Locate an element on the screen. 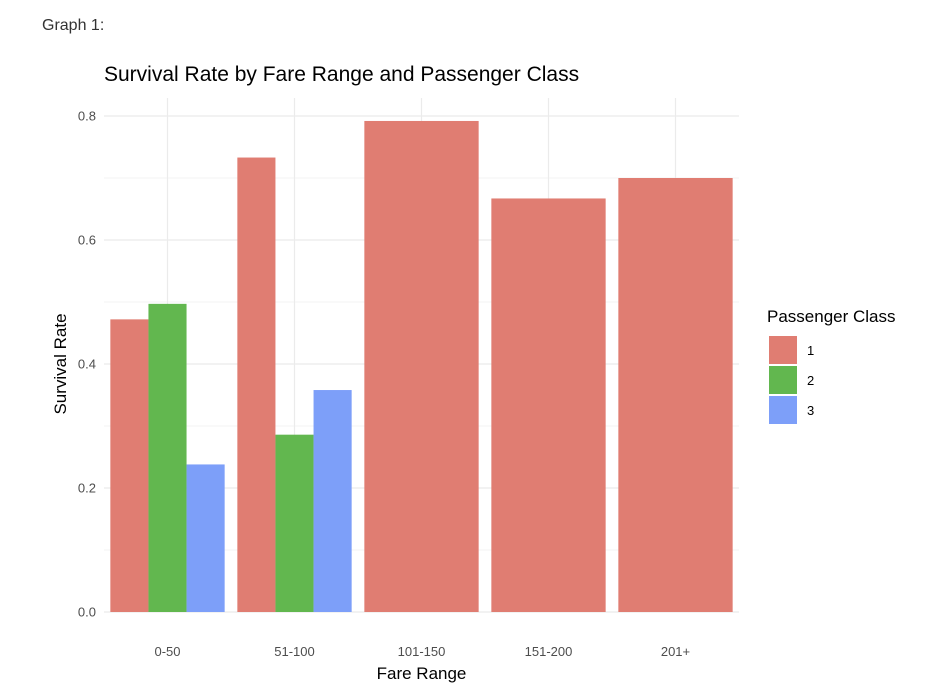 This screenshot has height=693, width=952. legend-label: 1 is located at coordinates (810, 350).